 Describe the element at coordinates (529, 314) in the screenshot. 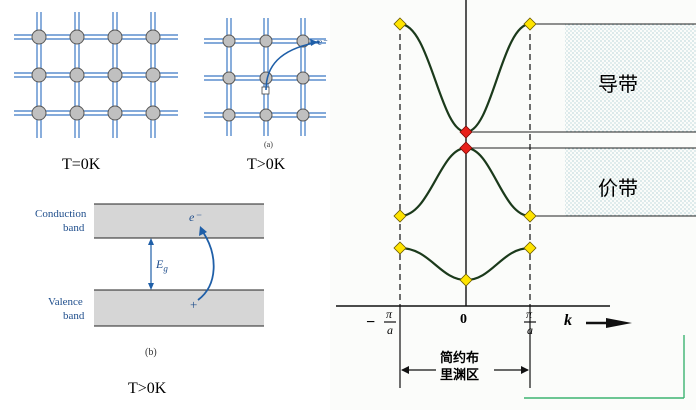

I see `right-bound-numerator: π` at that location.